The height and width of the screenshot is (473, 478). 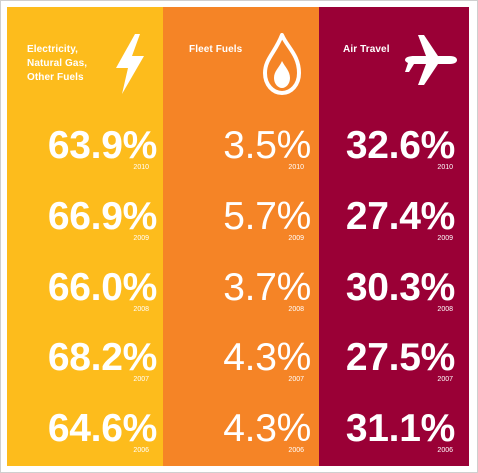 I want to click on value-row: 66.0% 2008, so click(x=85, y=289).